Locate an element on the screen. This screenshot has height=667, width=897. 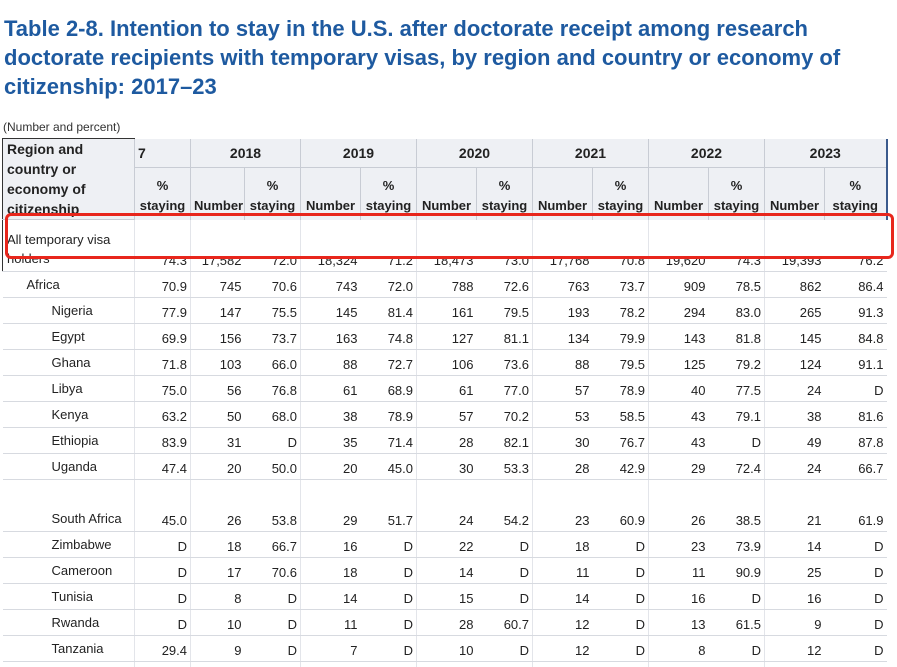
number-cell: 743 is located at coordinates (330, 284).